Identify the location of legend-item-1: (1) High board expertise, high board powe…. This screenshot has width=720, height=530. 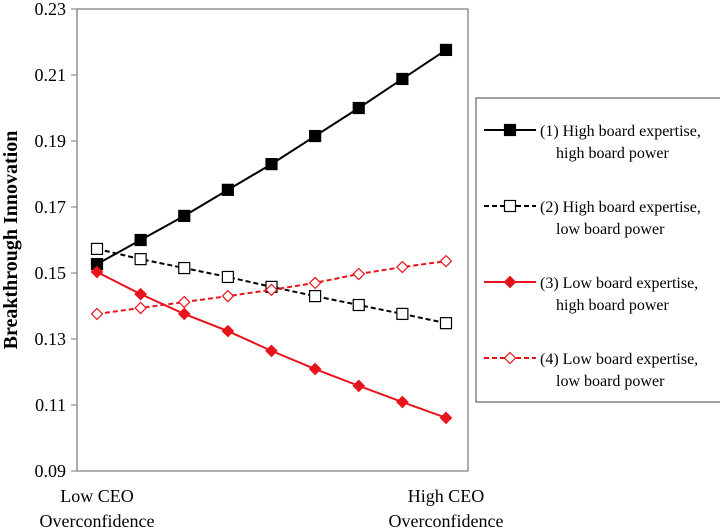
(592, 142).